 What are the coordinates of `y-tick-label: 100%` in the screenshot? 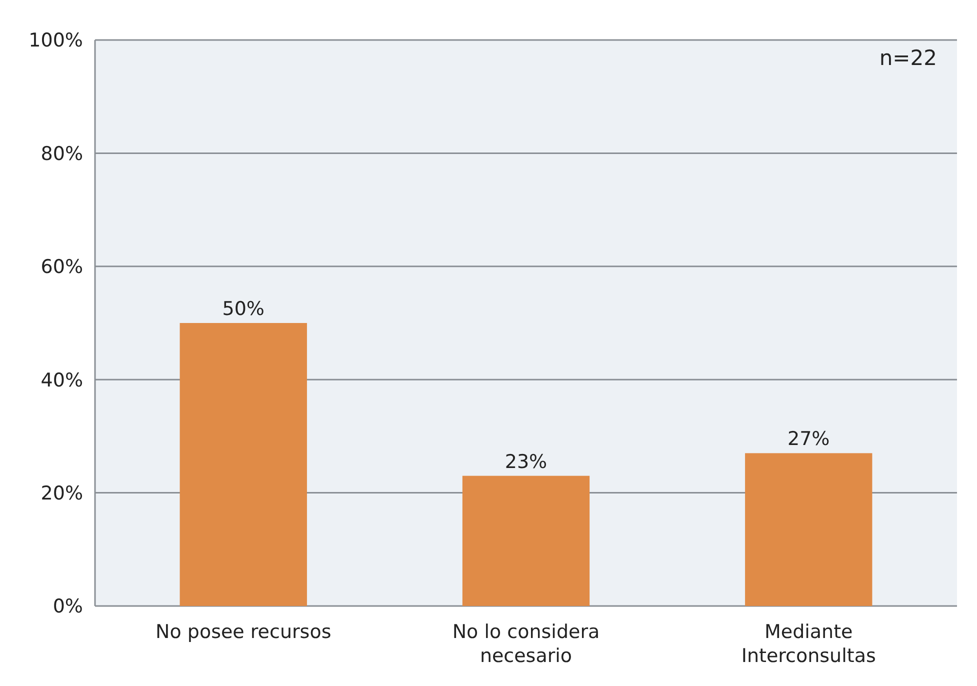 It's located at (55, 41).